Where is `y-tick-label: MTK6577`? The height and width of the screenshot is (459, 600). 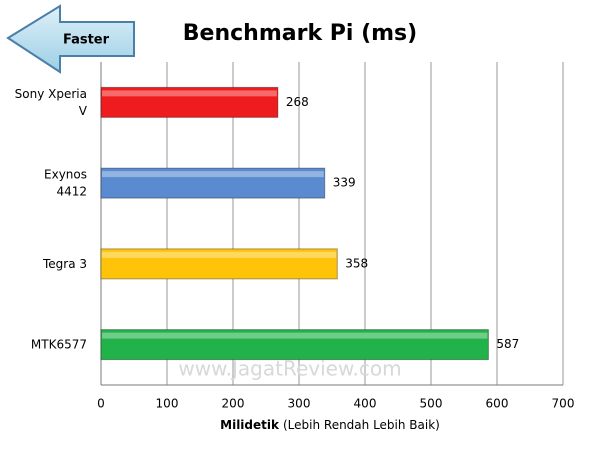 y-tick-label: MTK6577 is located at coordinates (59, 344).